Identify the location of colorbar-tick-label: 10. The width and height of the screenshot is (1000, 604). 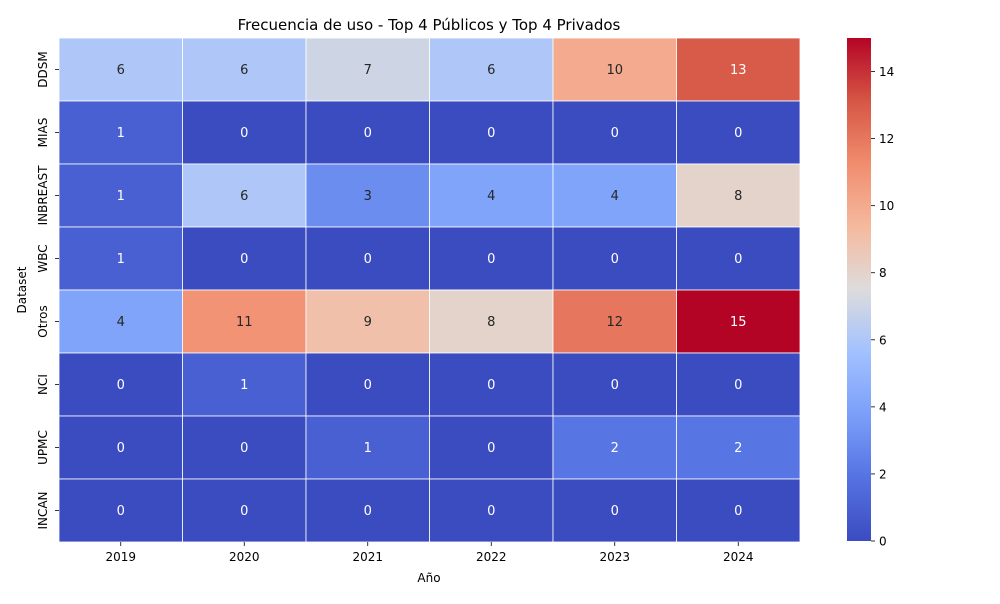
(886, 206).